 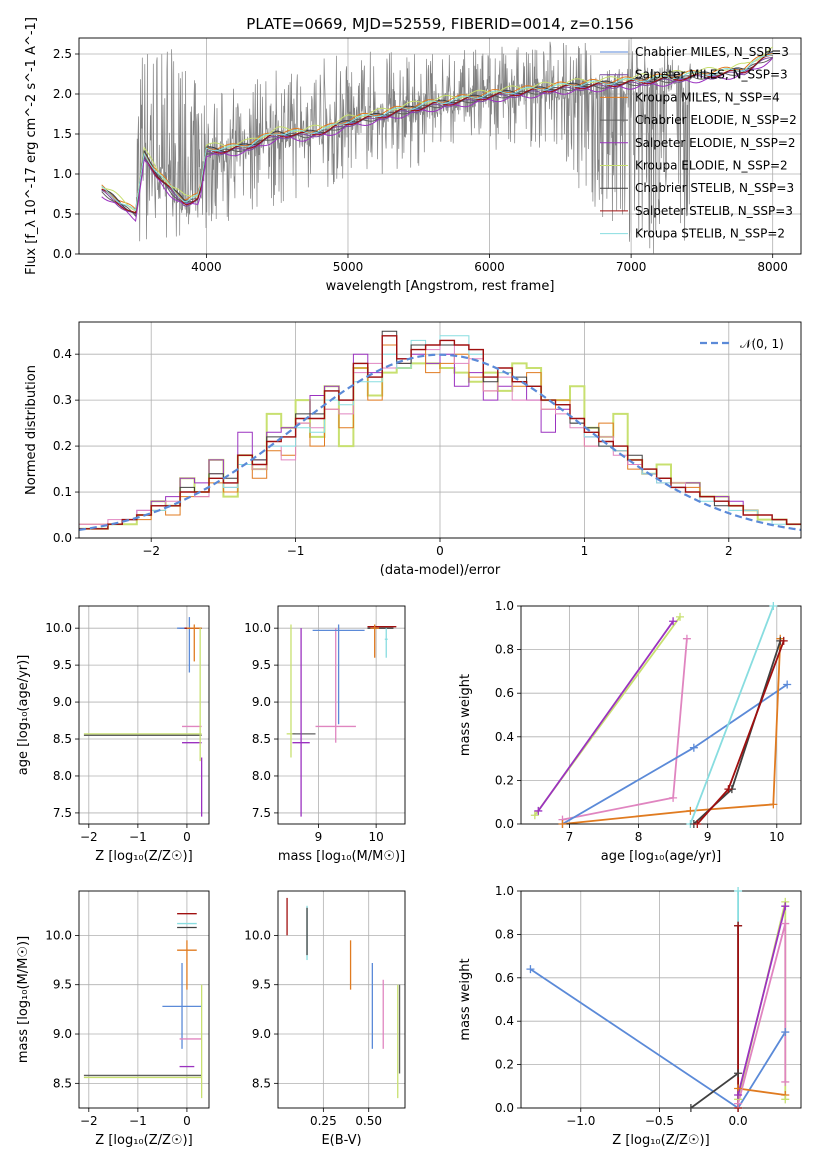 What do you see at coordinates (659, 1121) in the screenshot?
I see `z_vs_weight-x-tick-label: −0.5` at bounding box center [659, 1121].